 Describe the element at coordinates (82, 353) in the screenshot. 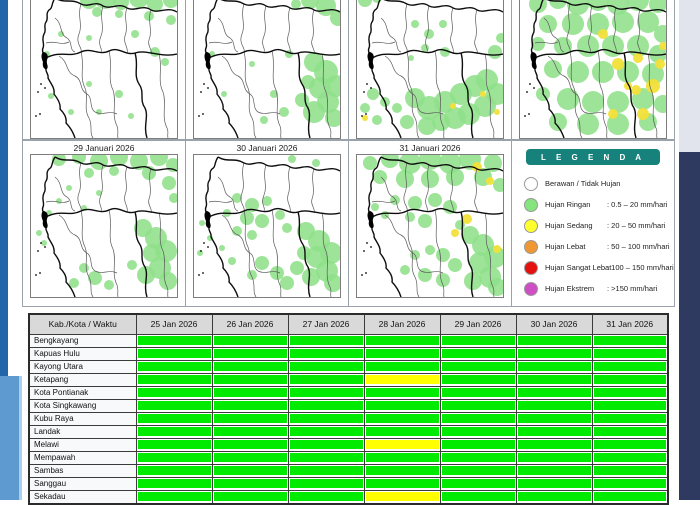

I see `table-row-label: Kapuas Hulu` at that location.